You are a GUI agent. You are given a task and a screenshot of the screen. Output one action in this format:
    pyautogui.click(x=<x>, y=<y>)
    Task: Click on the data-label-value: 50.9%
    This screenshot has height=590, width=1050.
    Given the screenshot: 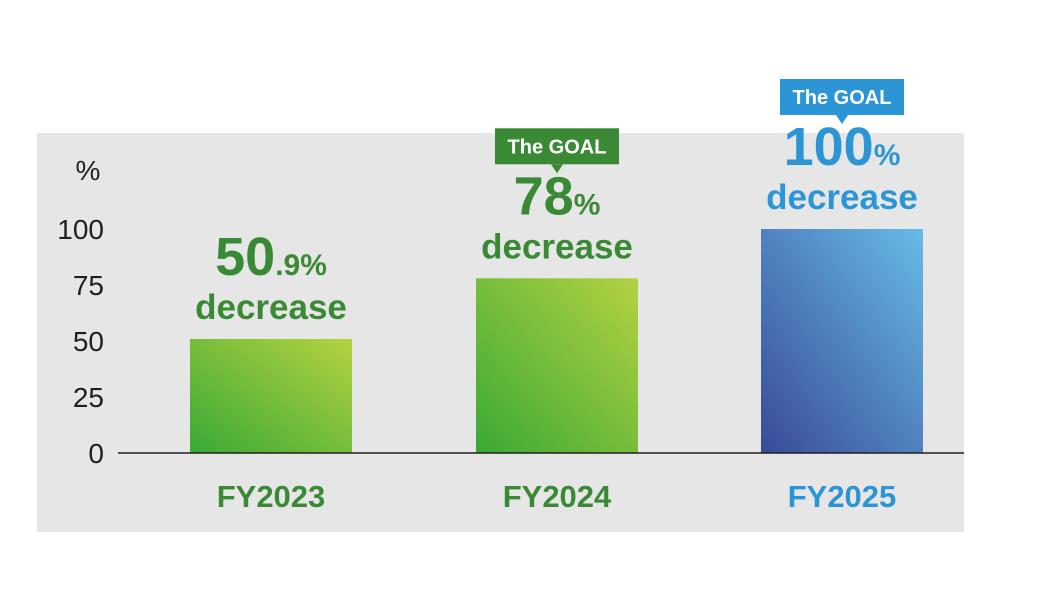 What is the action you would take?
    pyautogui.click(x=271, y=257)
    